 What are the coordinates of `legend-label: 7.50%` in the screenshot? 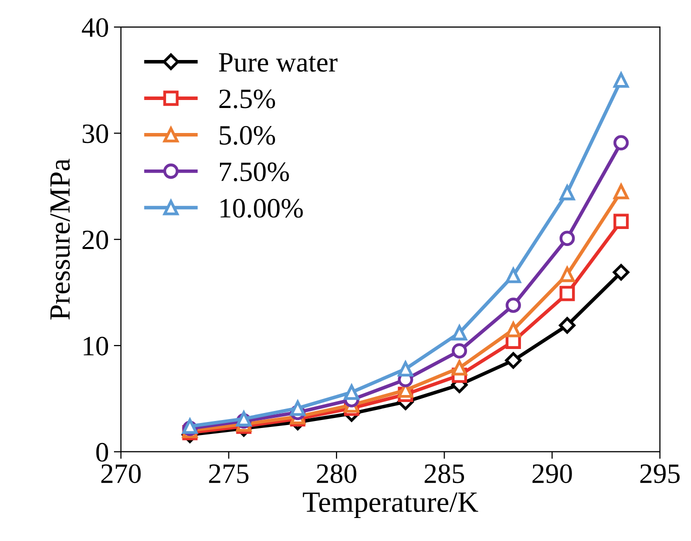 It's located at (254, 172).